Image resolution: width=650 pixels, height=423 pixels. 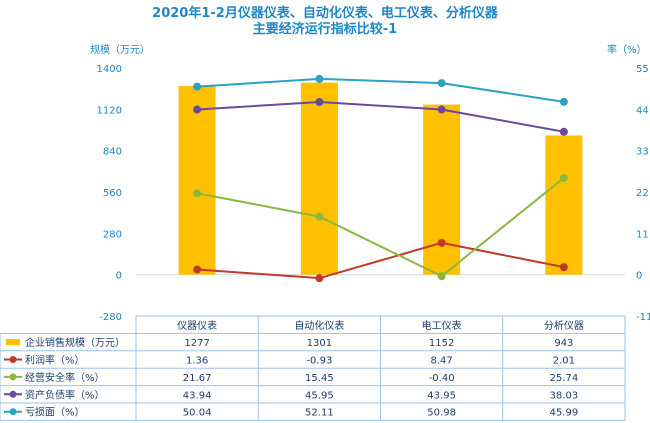 I want to click on data-label: 15.45, so click(x=319, y=378).